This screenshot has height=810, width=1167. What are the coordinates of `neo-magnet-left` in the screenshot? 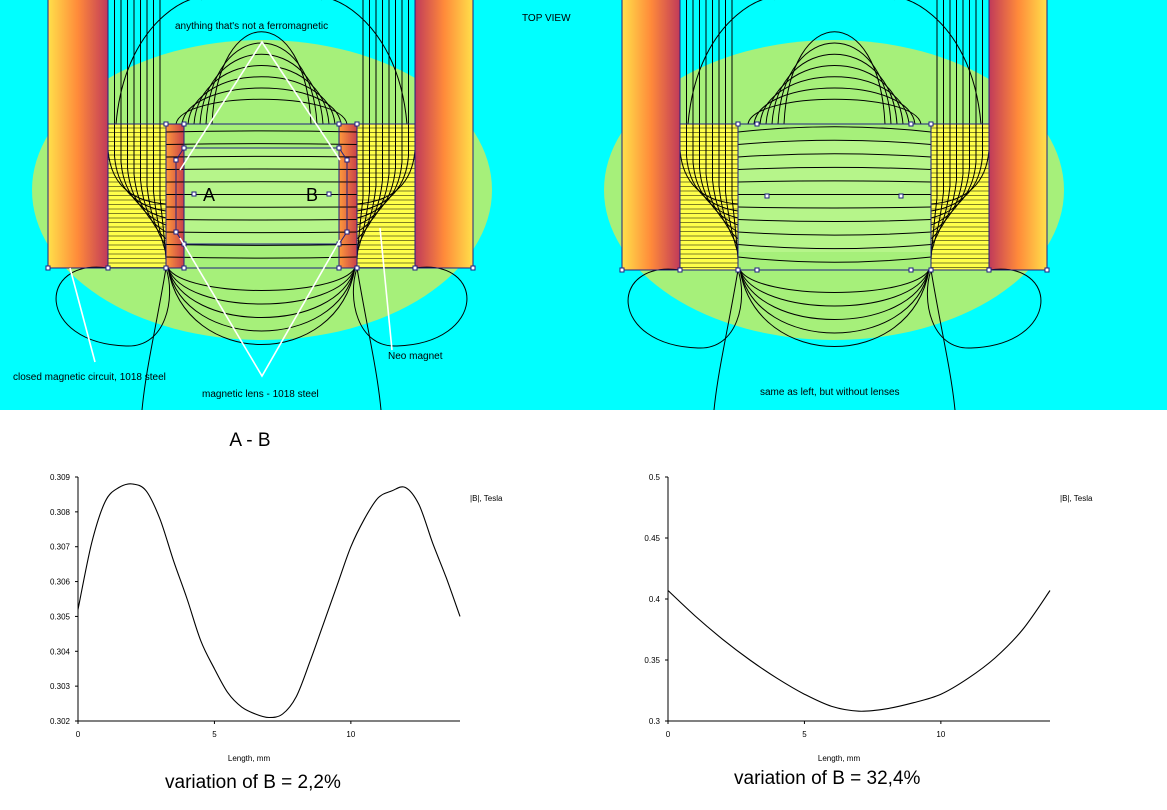 It's located at (137, 196).